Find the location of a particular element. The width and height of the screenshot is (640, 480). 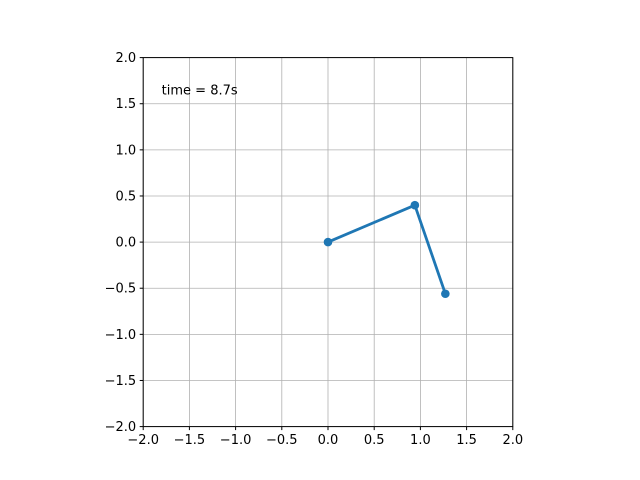

x-tick-label: −1.5 is located at coordinates (190, 440).